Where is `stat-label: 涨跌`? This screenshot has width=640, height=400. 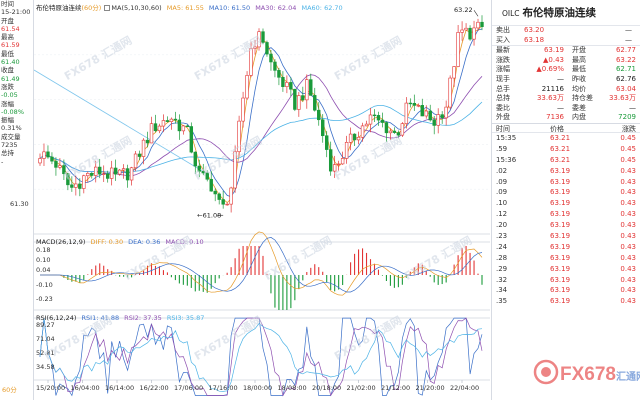
stat-label: 涨跌 is located at coordinates (503, 59).